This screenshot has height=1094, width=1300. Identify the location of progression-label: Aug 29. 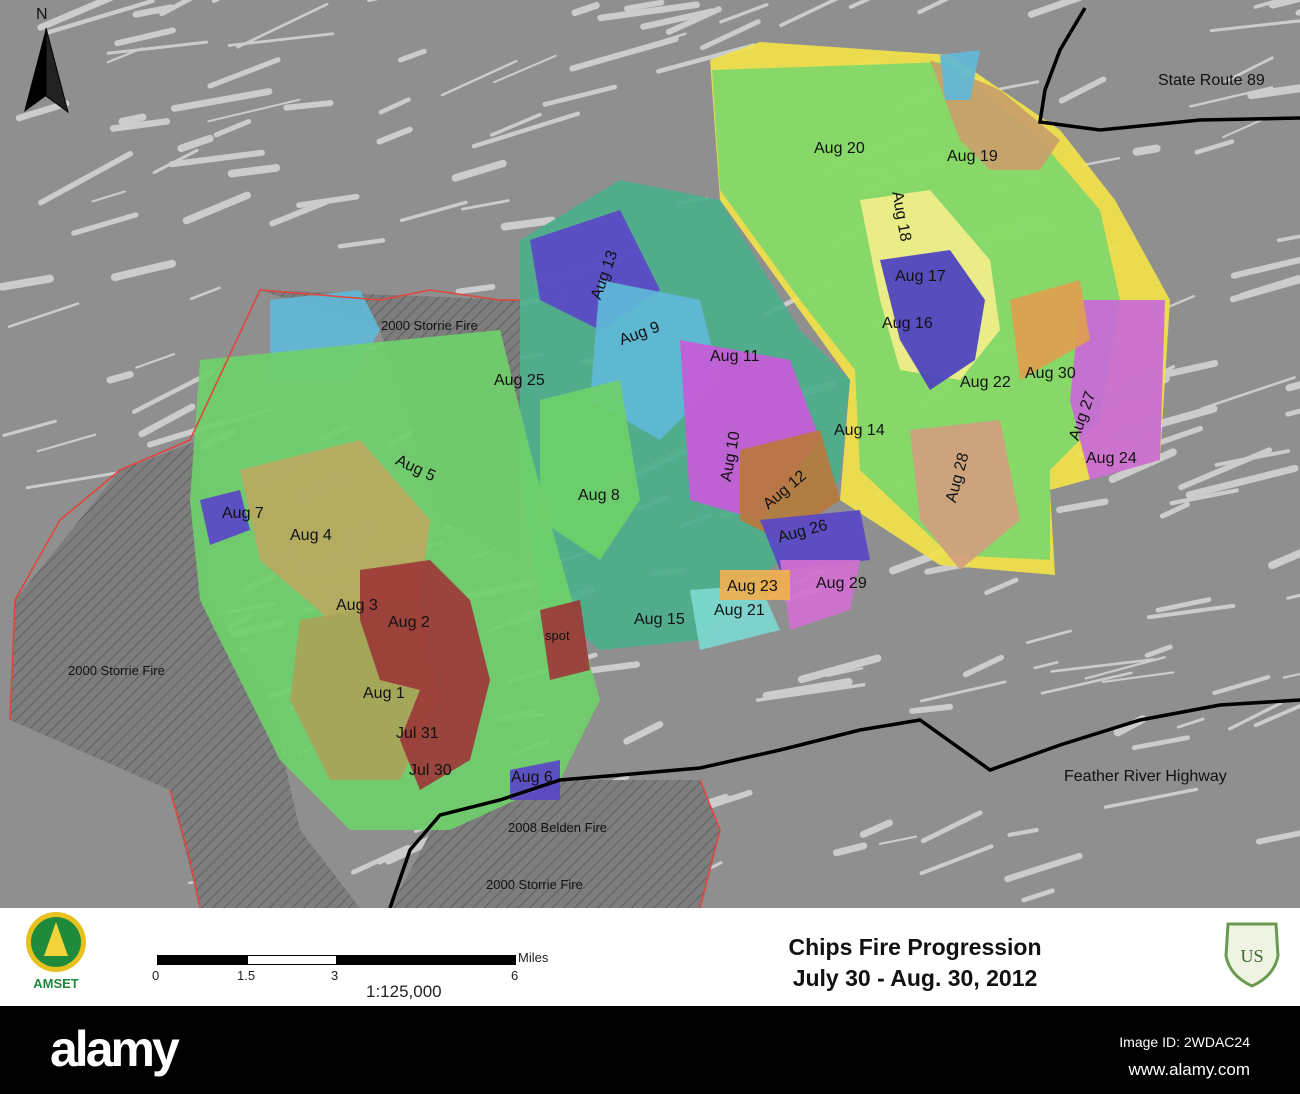
(841, 583).